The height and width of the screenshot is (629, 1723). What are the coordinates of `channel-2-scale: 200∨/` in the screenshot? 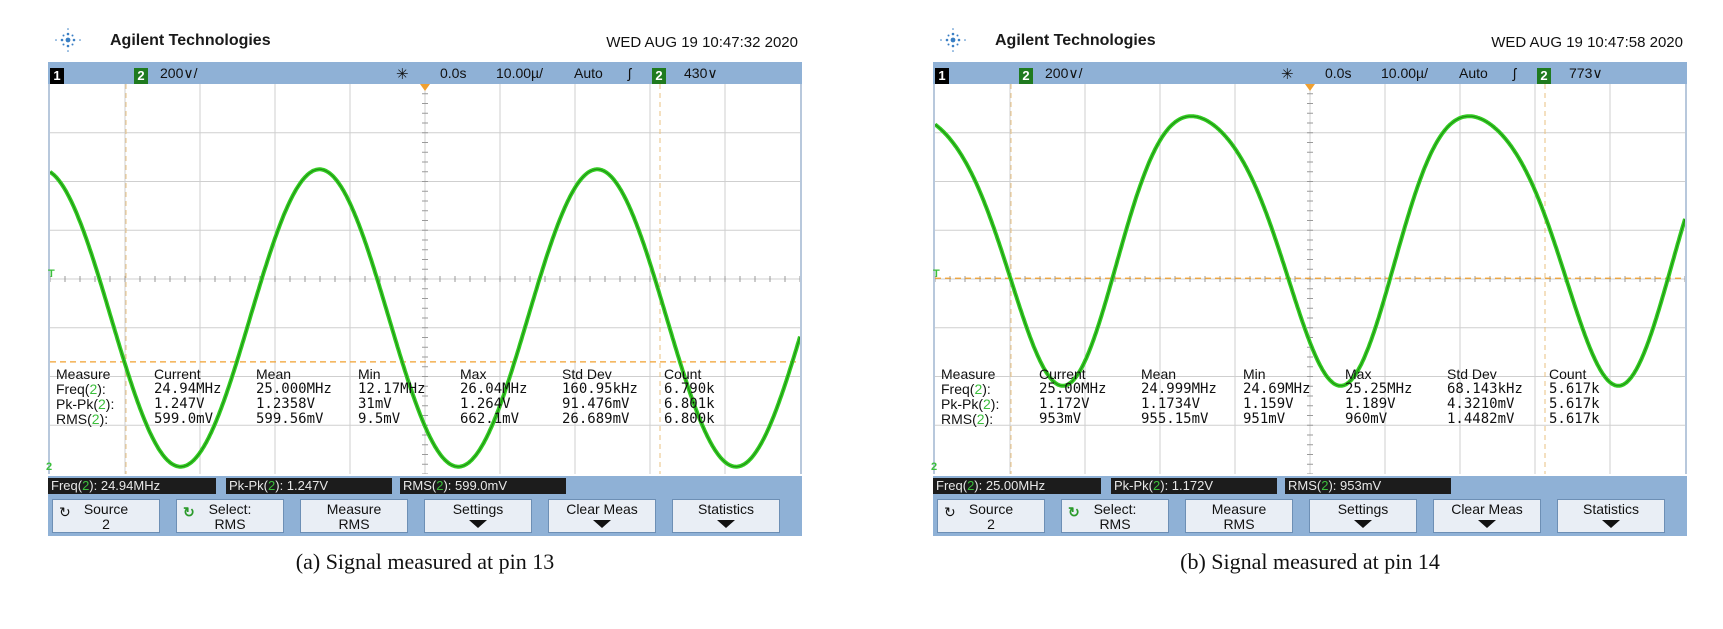 It's located at (179, 73).